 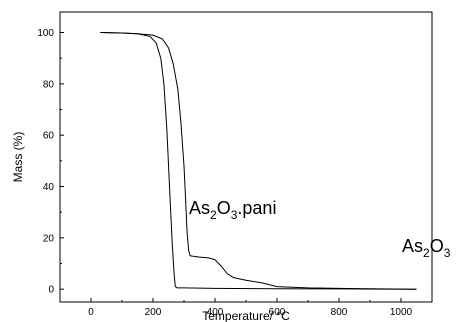 I want to click on y-tick-label: 0, so click(x=51, y=290).